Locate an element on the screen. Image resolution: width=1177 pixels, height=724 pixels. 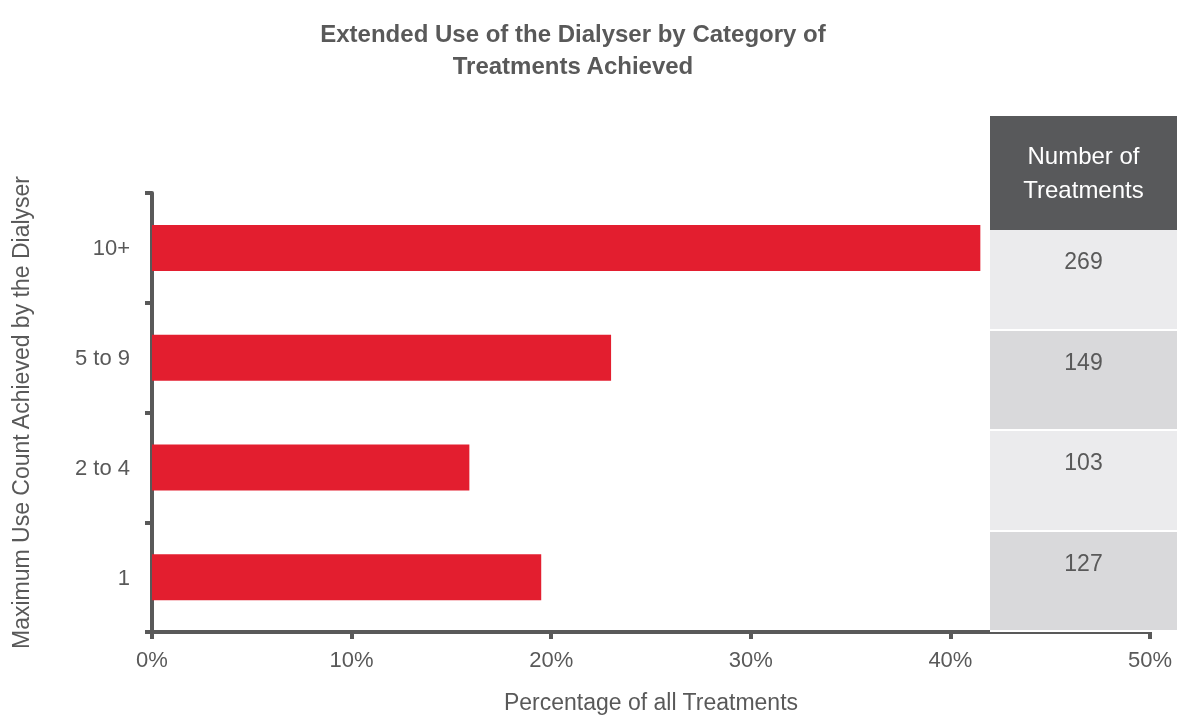
annotation: 149 is located at coordinates (1083, 380).